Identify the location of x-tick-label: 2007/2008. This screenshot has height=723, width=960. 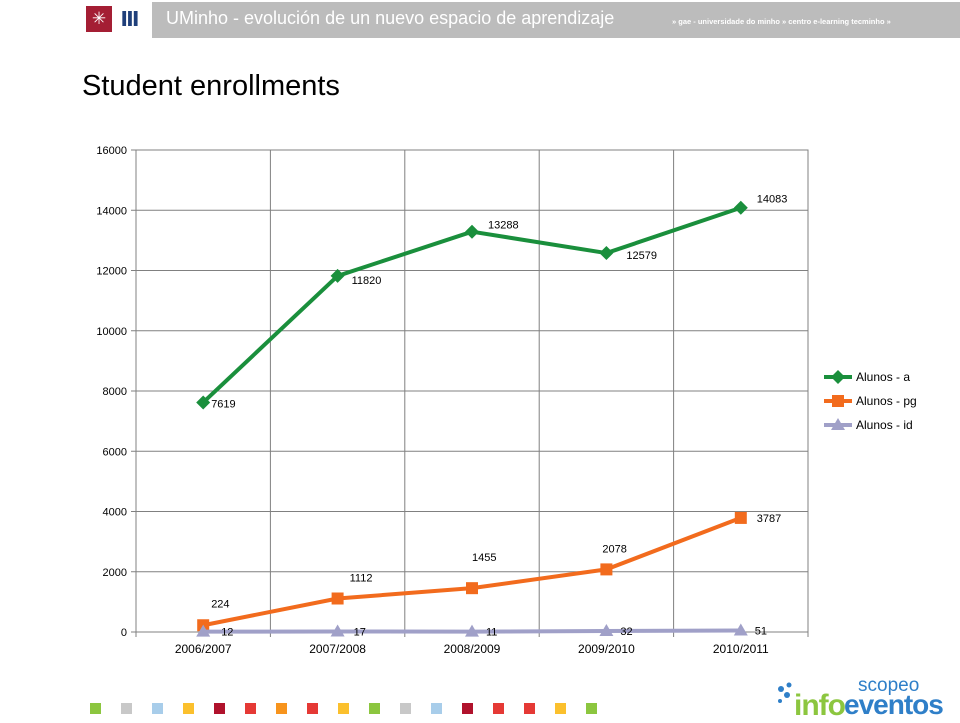
(337, 649).